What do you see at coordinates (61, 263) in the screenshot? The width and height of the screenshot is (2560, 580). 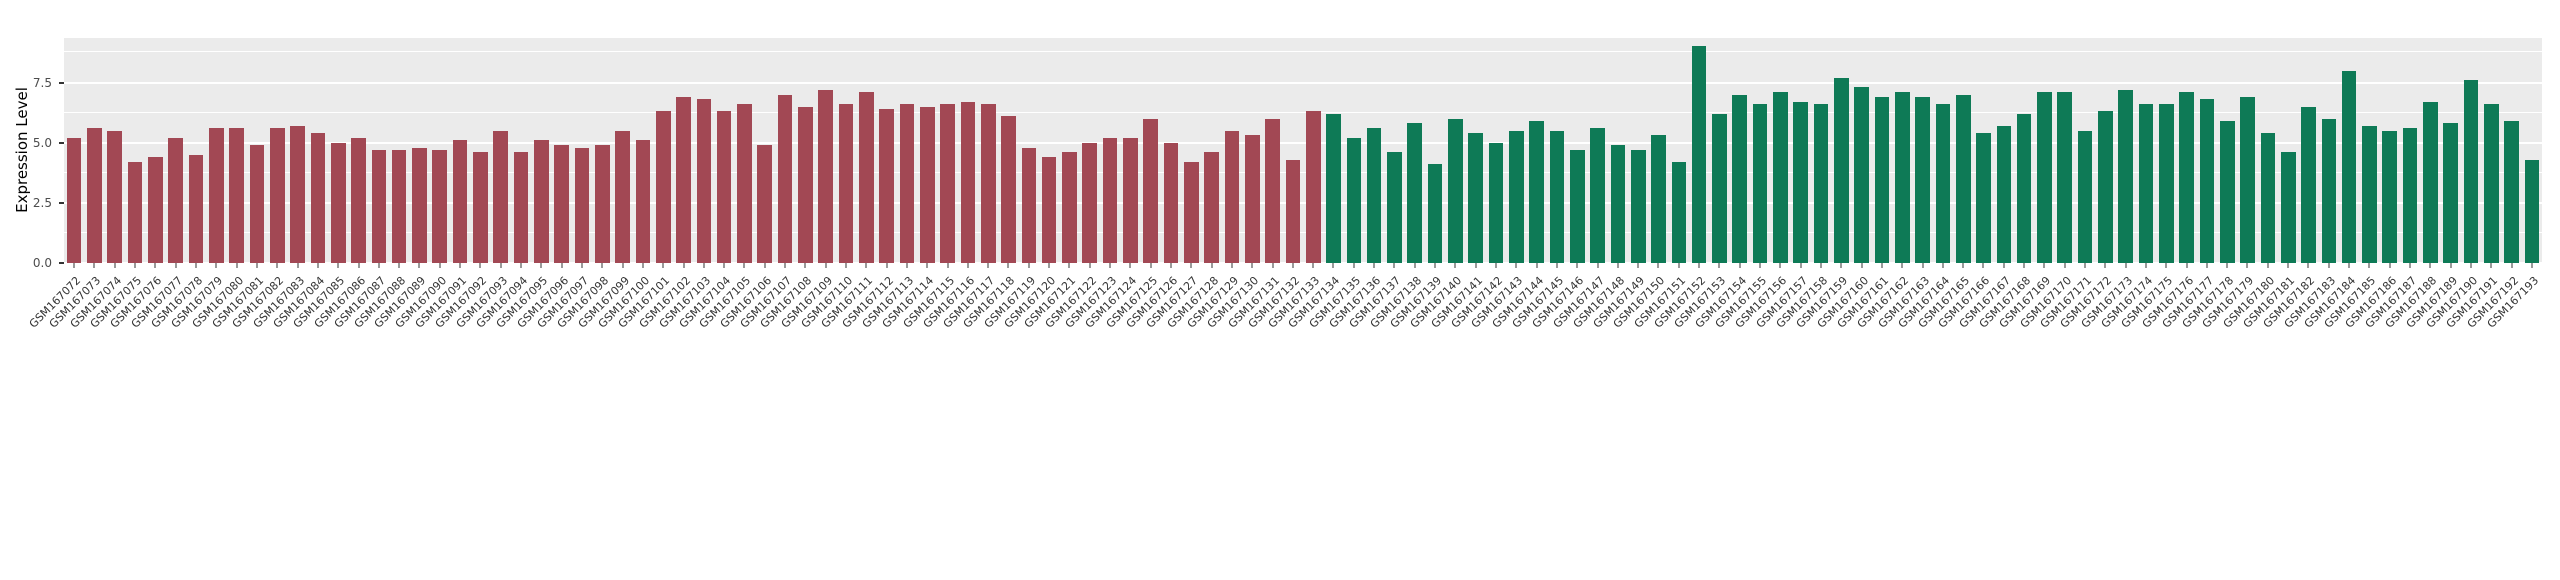 I see `y-tick-mark` at bounding box center [61, 263].